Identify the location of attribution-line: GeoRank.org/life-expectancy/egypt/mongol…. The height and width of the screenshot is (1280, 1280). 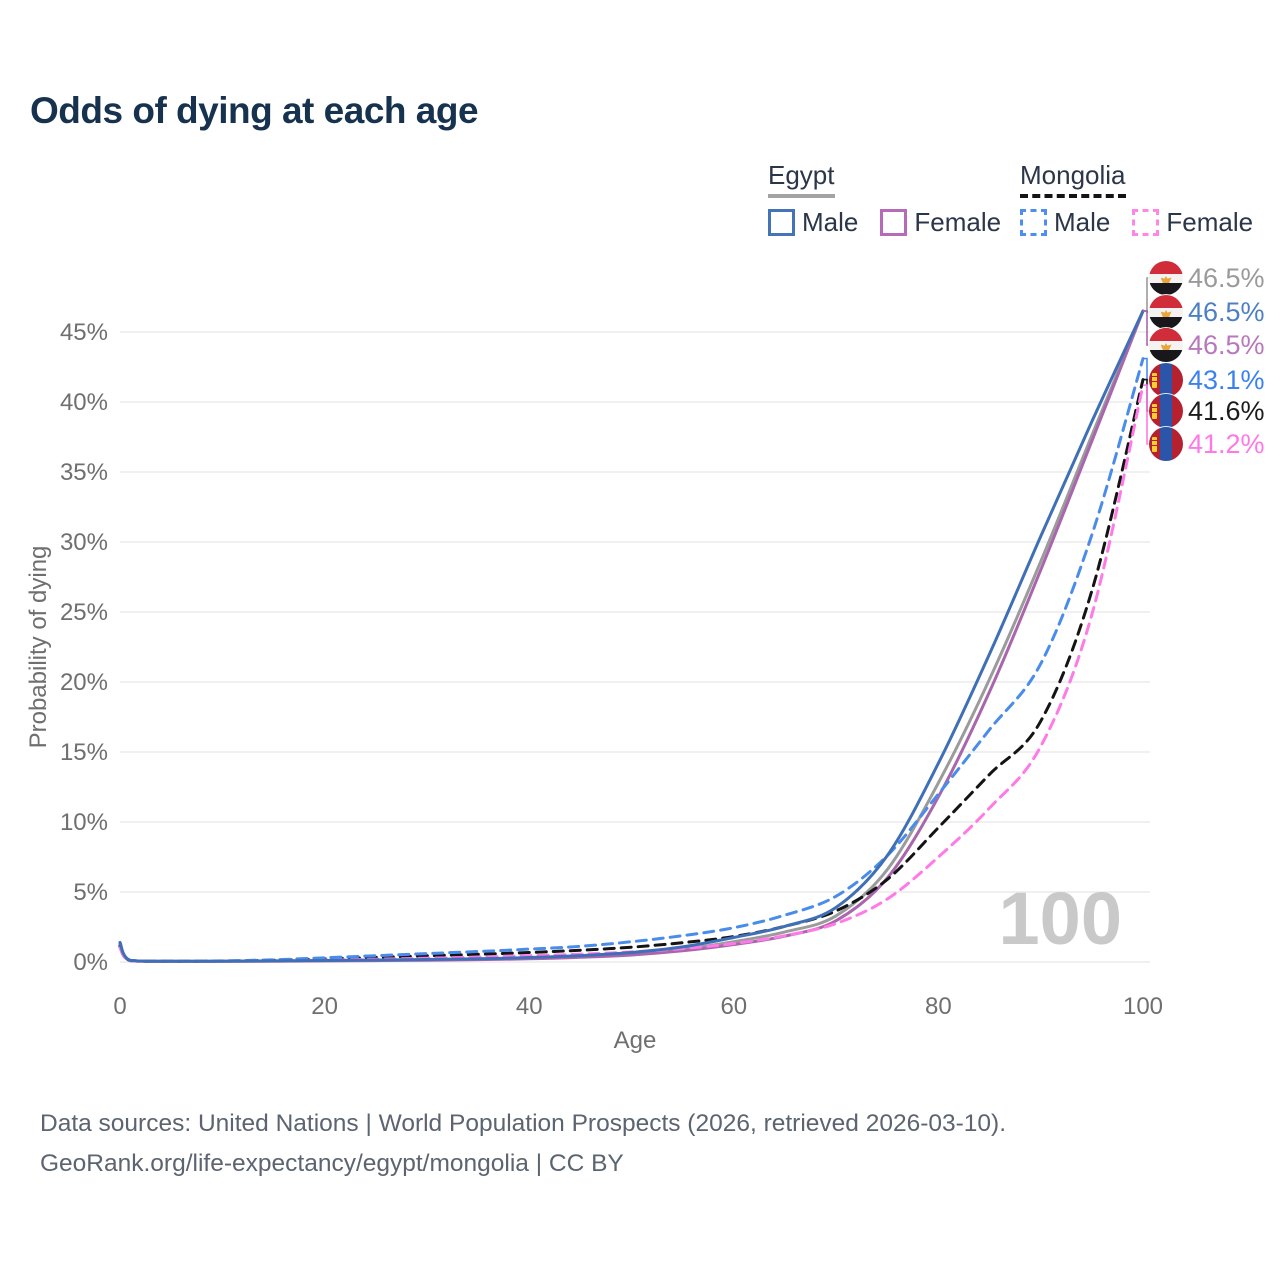
(332, 1163).